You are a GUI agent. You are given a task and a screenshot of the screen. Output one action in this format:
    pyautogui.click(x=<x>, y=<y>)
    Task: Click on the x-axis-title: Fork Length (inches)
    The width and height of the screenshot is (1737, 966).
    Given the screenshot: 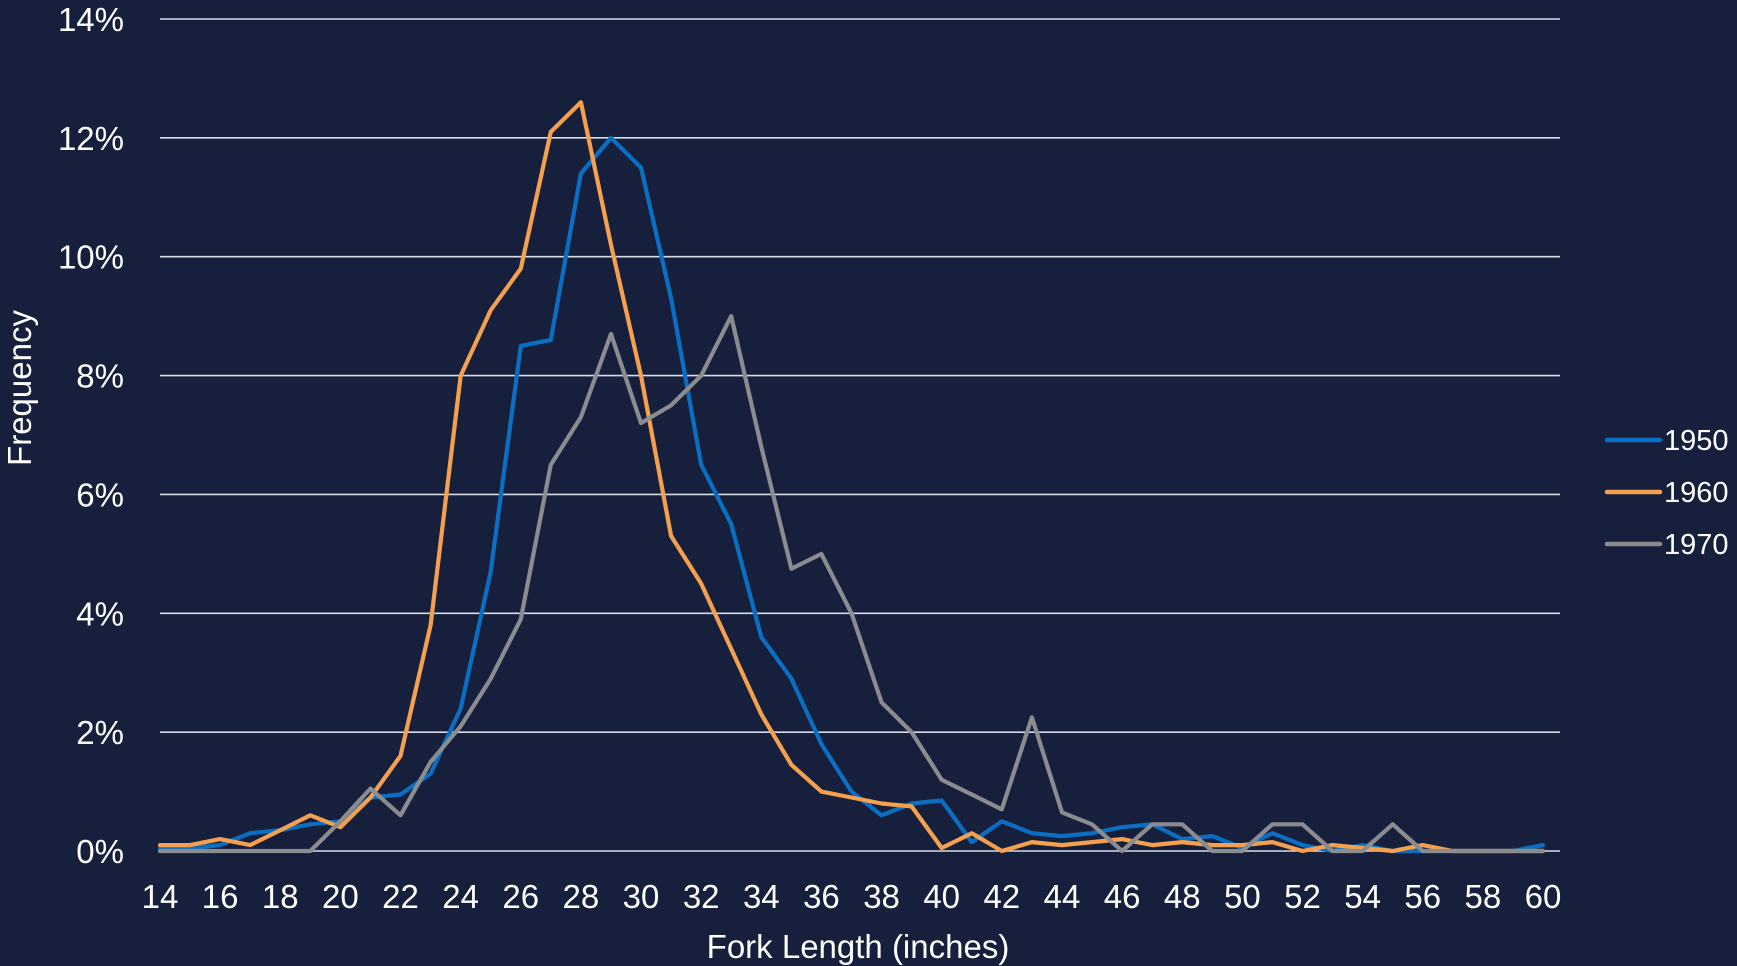 What is the action you would take?
    pyautogui.click(x=858, y=946)
    